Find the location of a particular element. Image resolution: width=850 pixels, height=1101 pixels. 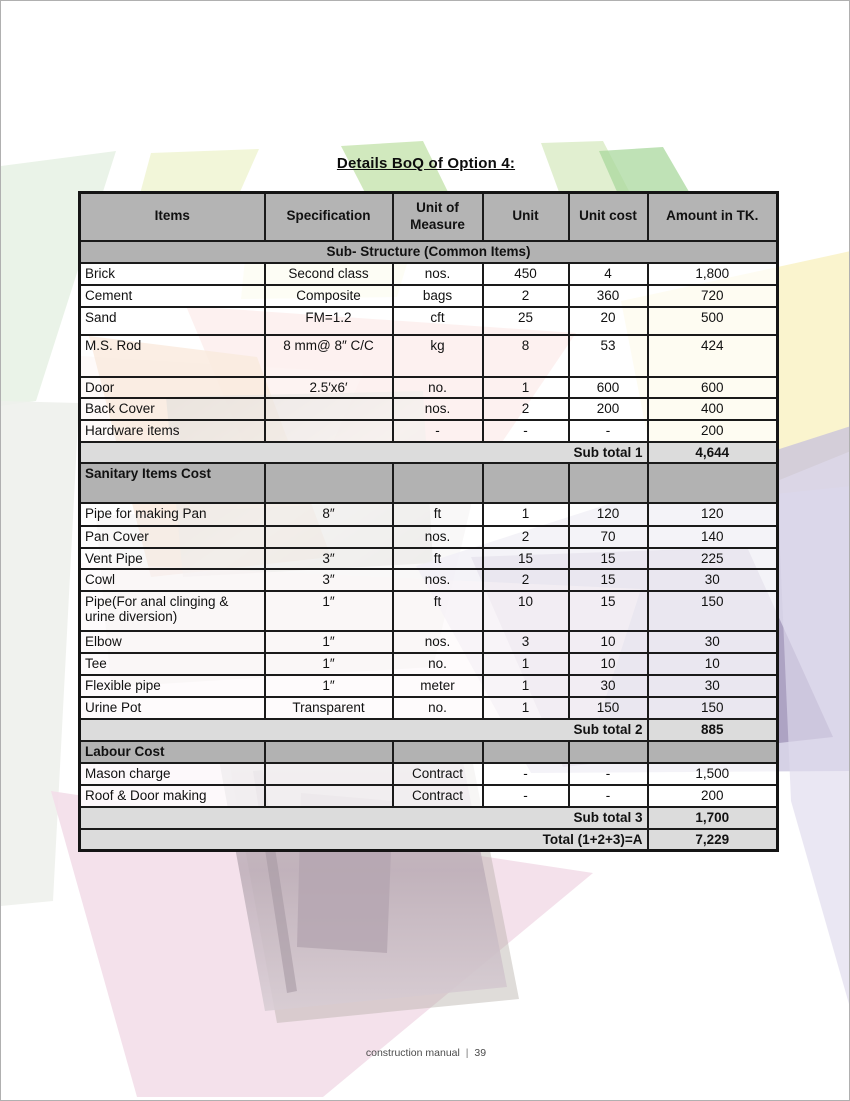

section-banner-row: Sub- Structure (Common Items) is located at coordinates (428, 251).